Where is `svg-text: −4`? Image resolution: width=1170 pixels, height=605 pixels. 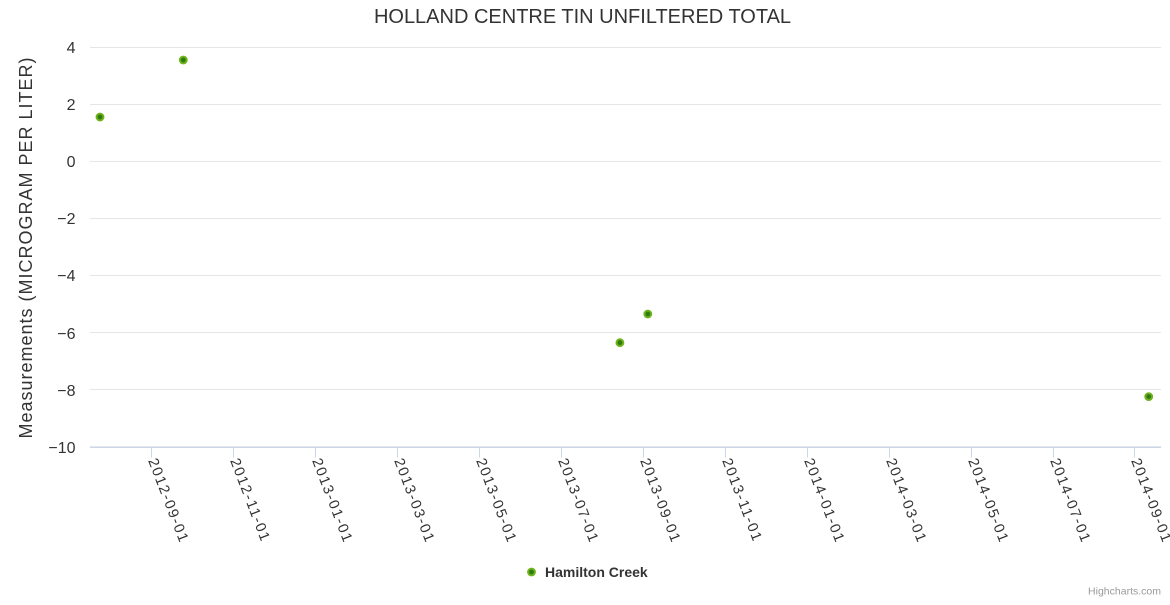
svg-text: −4 is located at coordinates (66, 276).